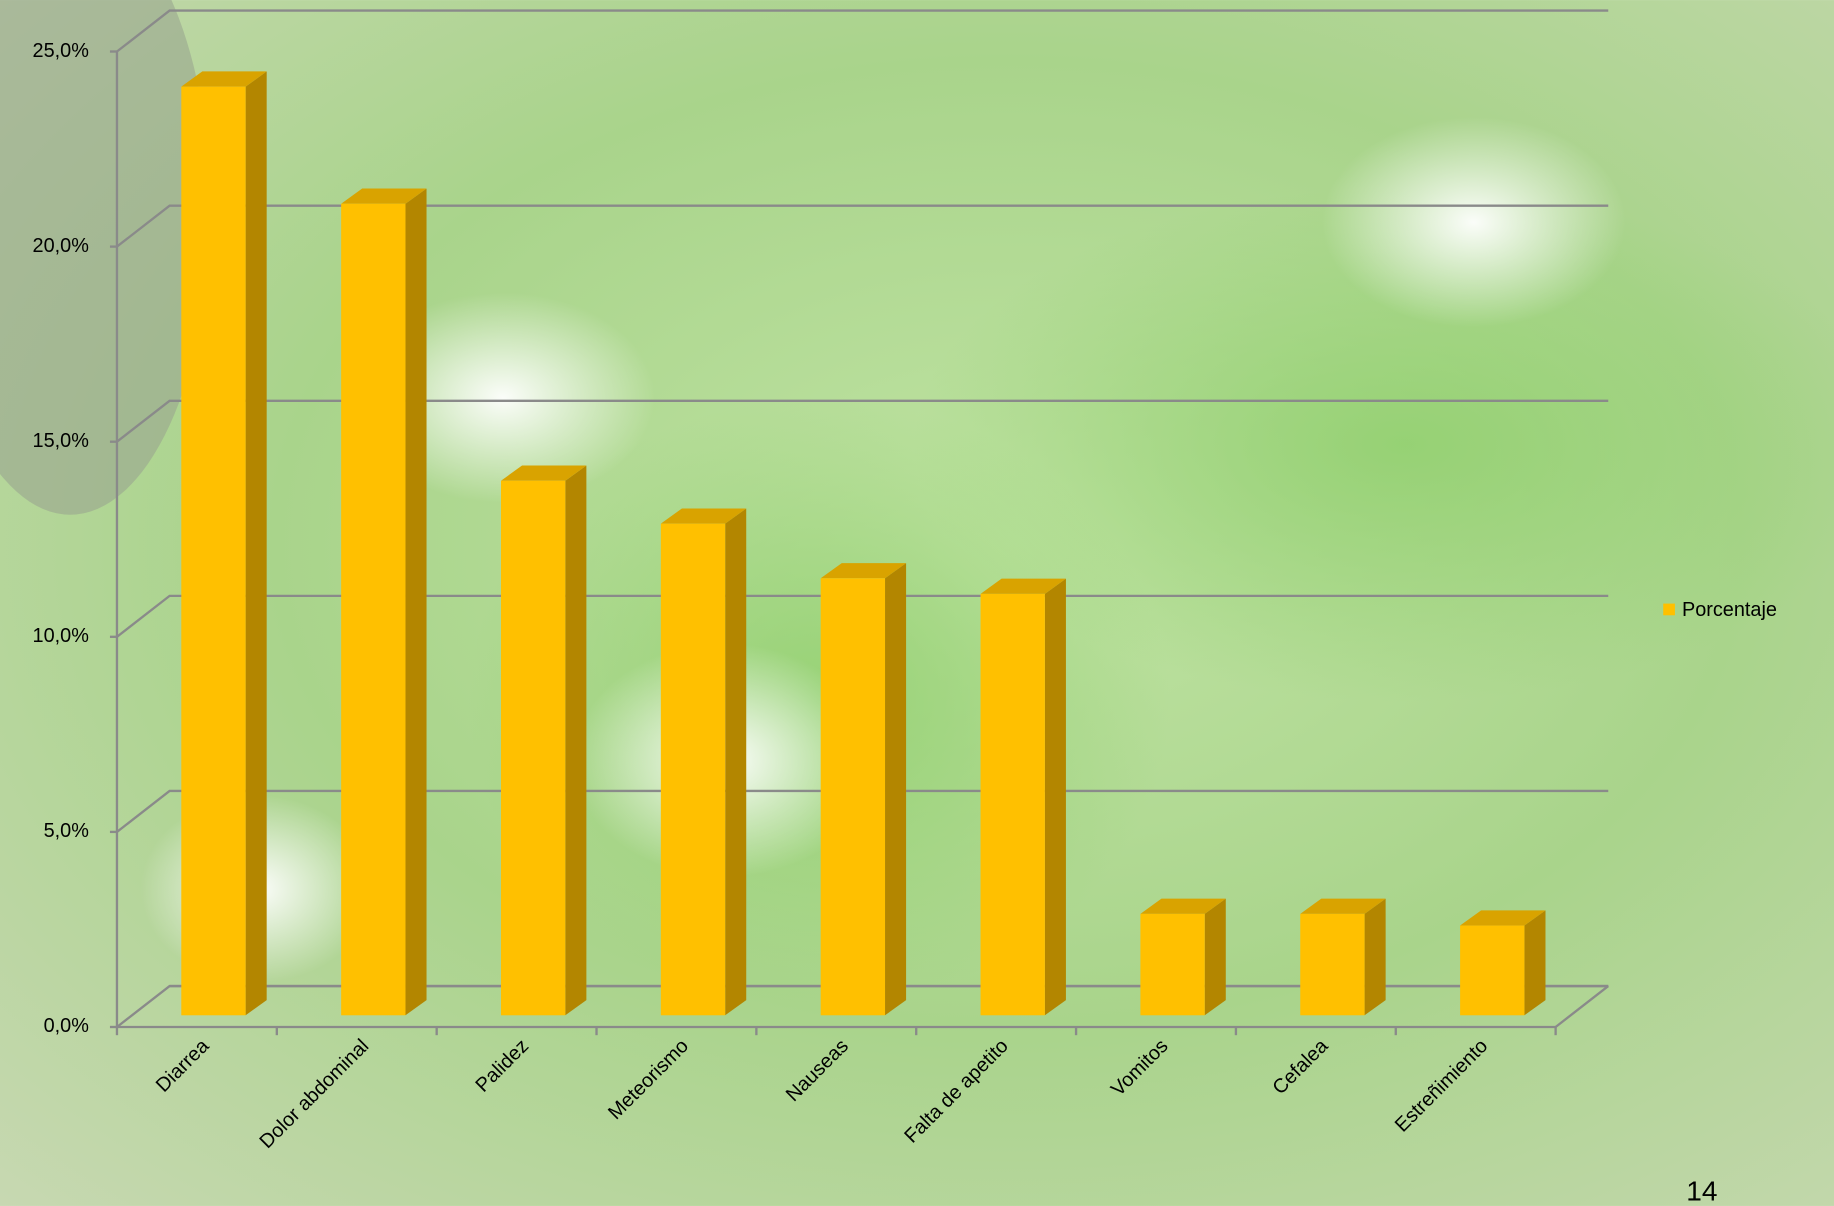  Describe the element at coordinates (1701, 1191) in the screenshot. I see `page-number: 14` at that location.